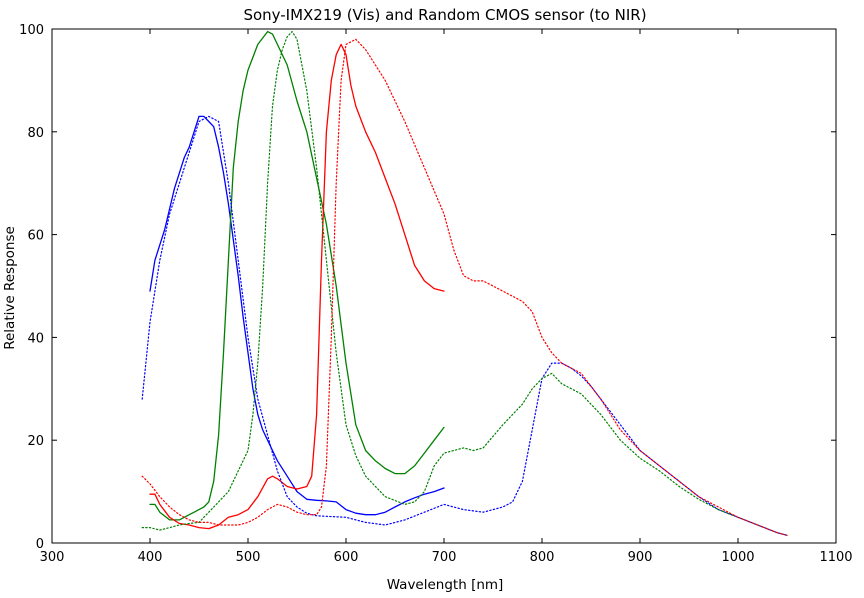 The width and height of the screenshot is (864, 598). What do you see at coordinates (248, 557) in the screenshot?
I see `x-tick-label: 500` at bounding box center [248, 557].